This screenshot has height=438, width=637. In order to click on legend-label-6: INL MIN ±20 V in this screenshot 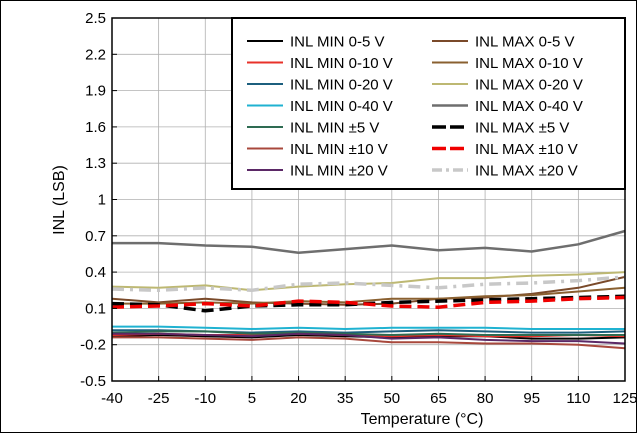, I will do `click(339, 171)`.